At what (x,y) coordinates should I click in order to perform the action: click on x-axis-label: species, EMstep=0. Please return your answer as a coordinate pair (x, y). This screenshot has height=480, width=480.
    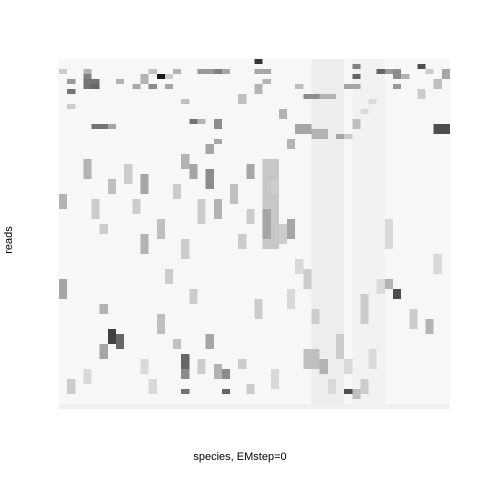
    Looking at the image, I should click on (240, 457).